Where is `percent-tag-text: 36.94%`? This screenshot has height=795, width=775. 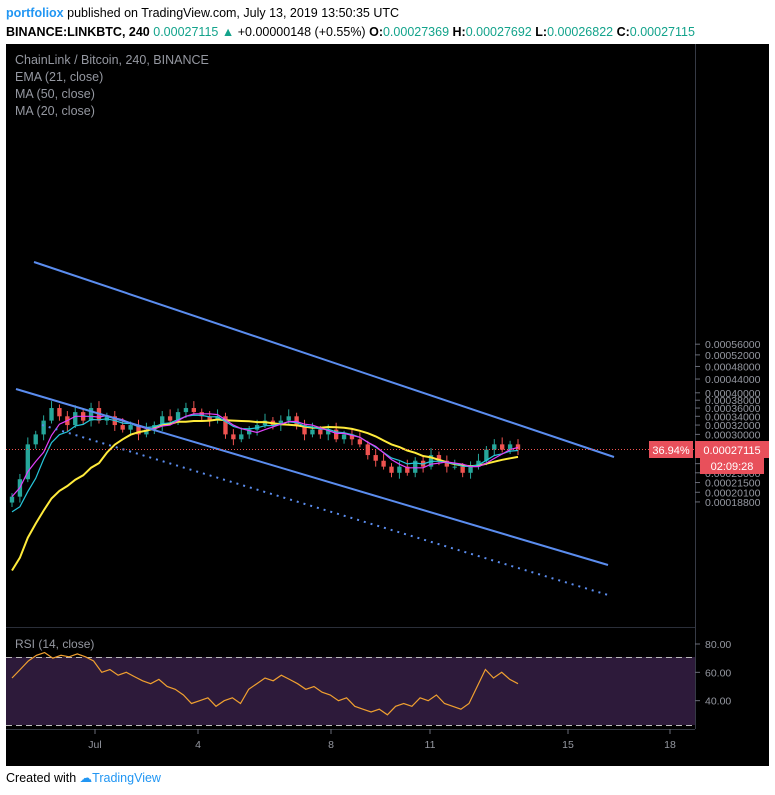 percent-tag-text: 36.94% is located at coordinates (671, 451).